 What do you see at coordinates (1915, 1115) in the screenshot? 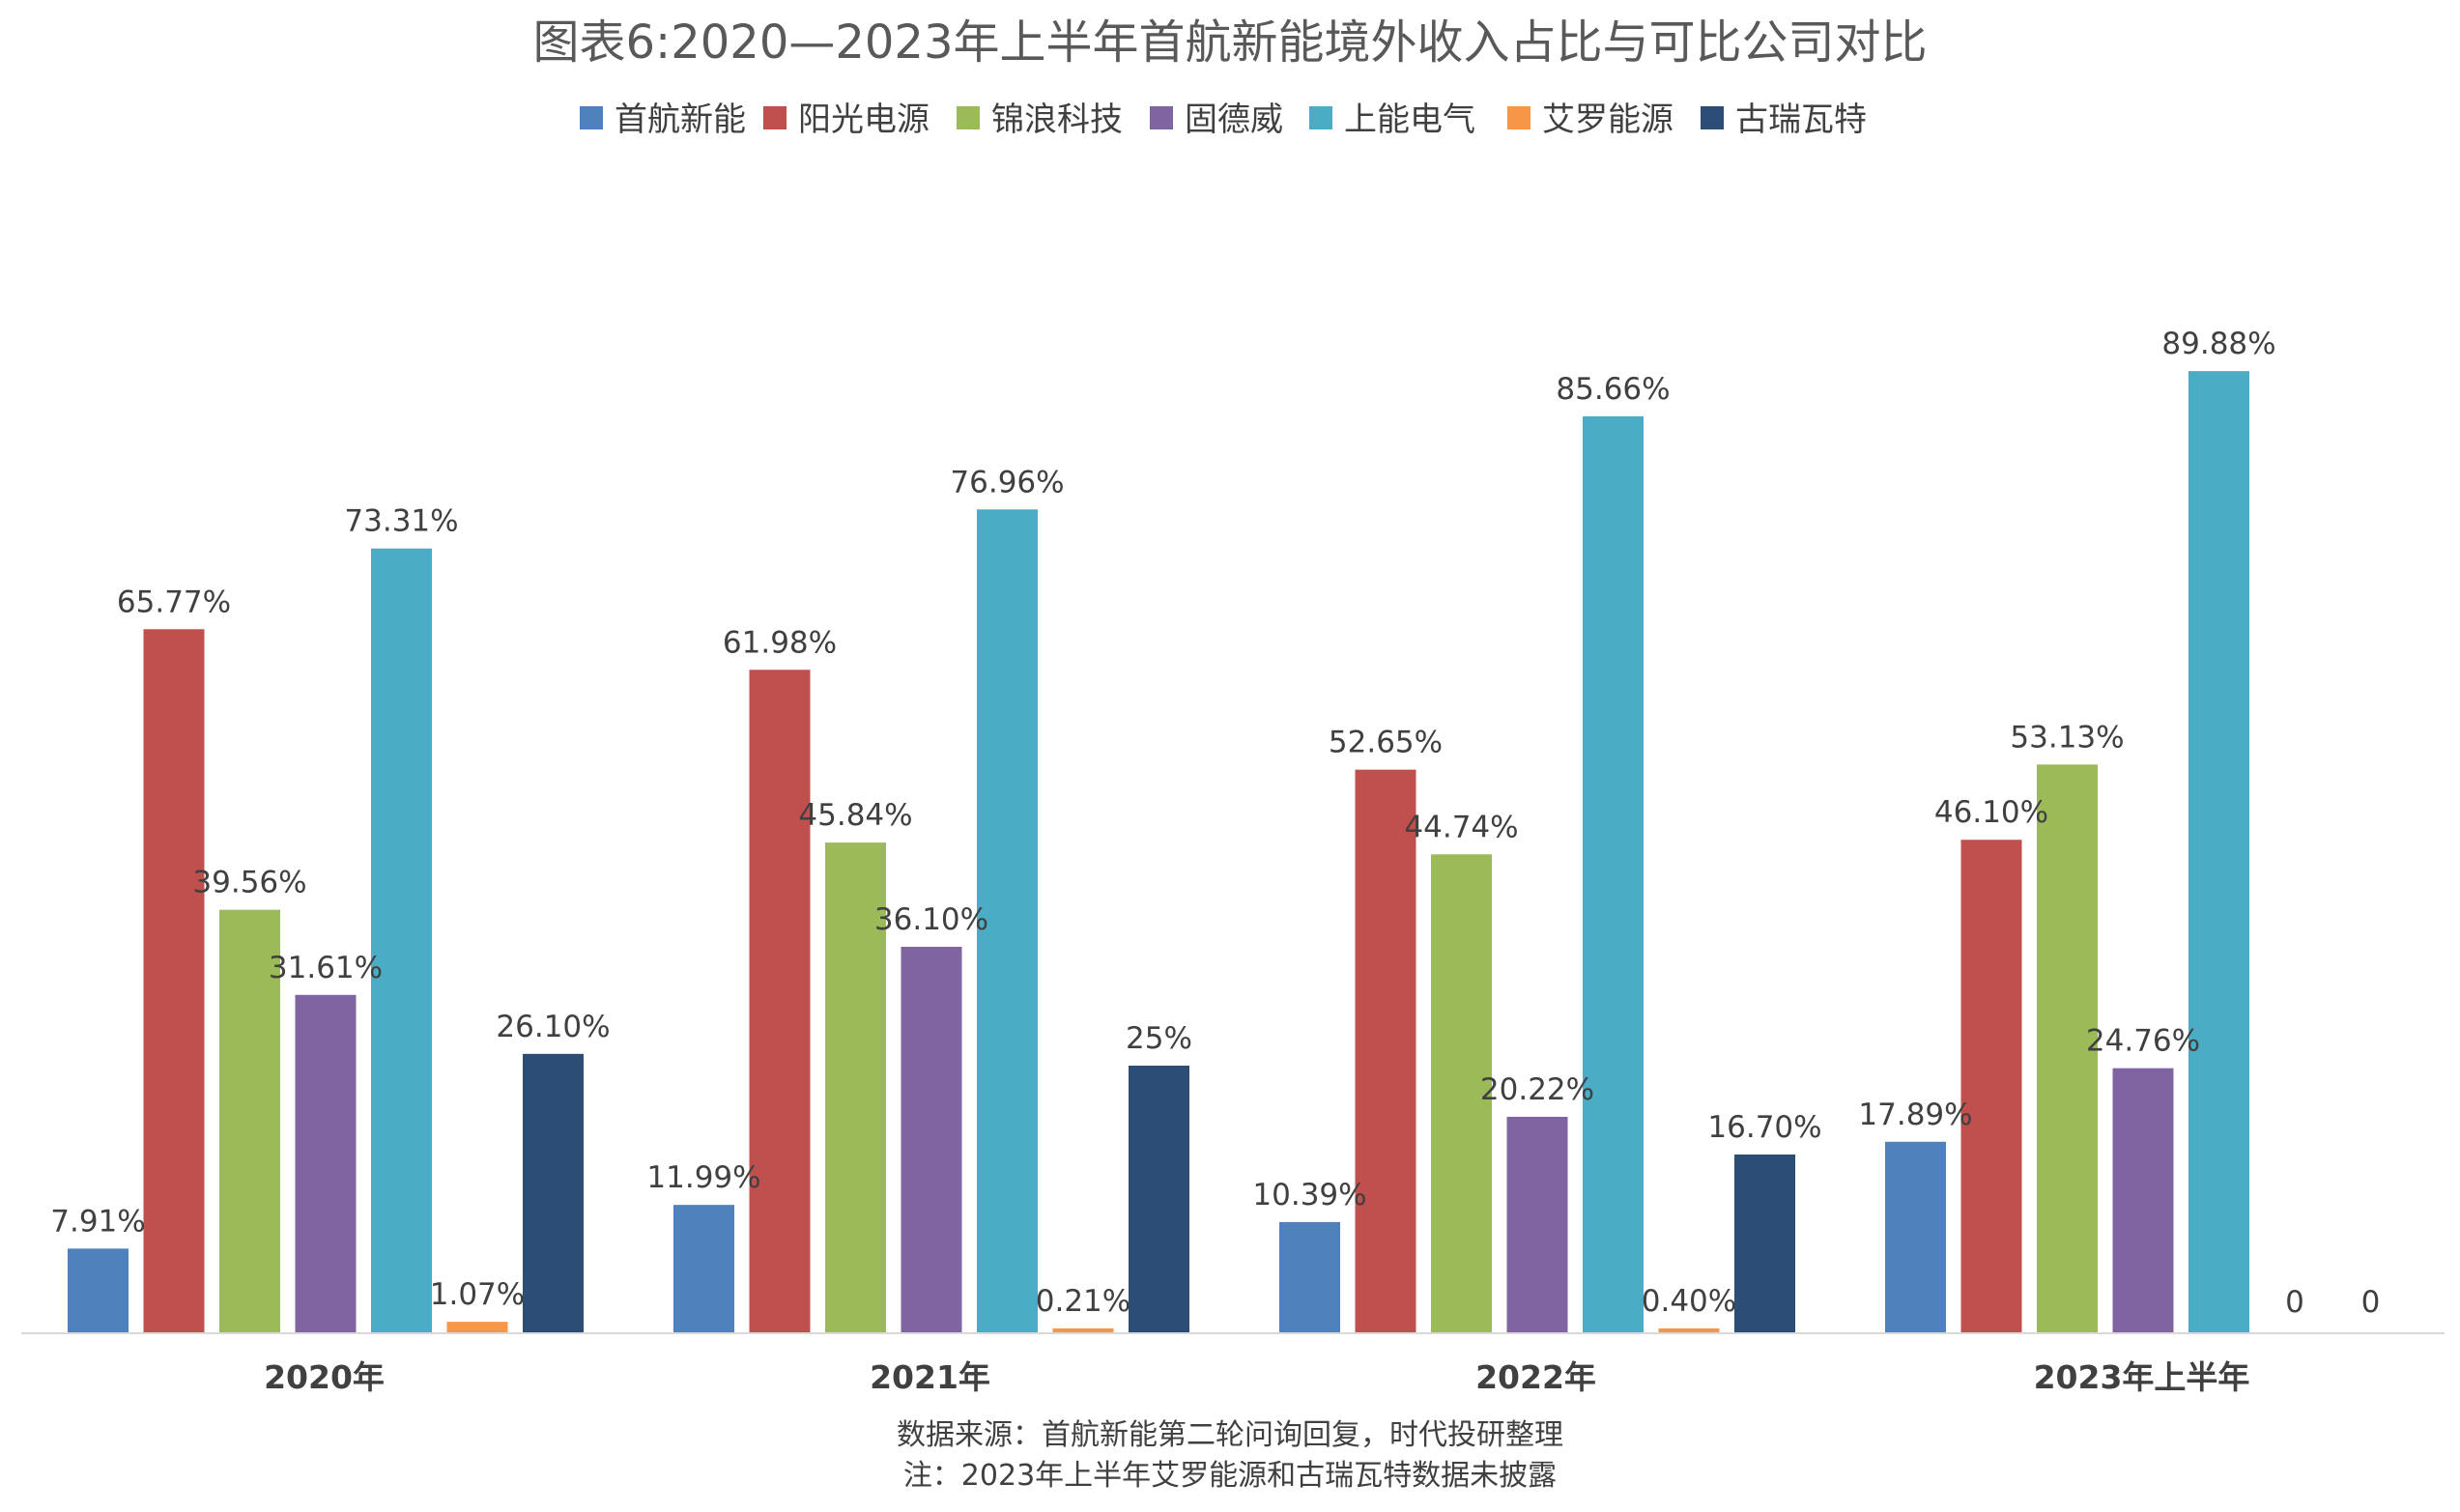
I see `data-label: 17.89%` at bounding box center [1915, 1115].